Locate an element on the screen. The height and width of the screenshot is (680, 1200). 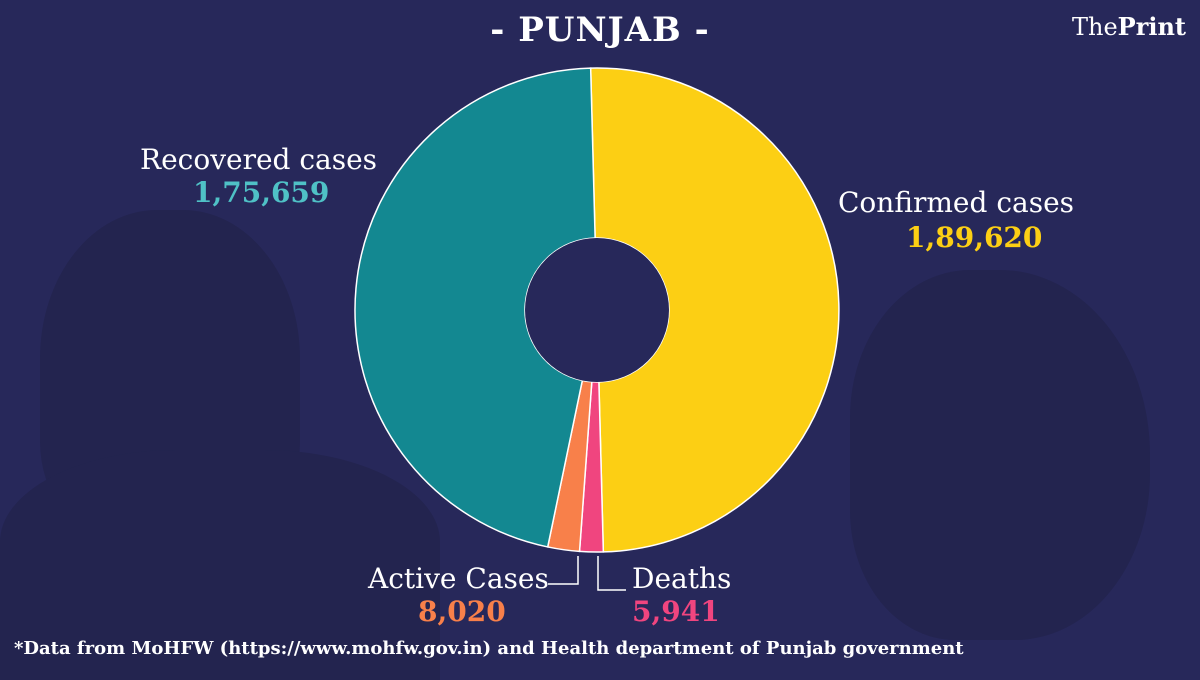
deaths-value: 5,941 is located at coordinates (676, 611).